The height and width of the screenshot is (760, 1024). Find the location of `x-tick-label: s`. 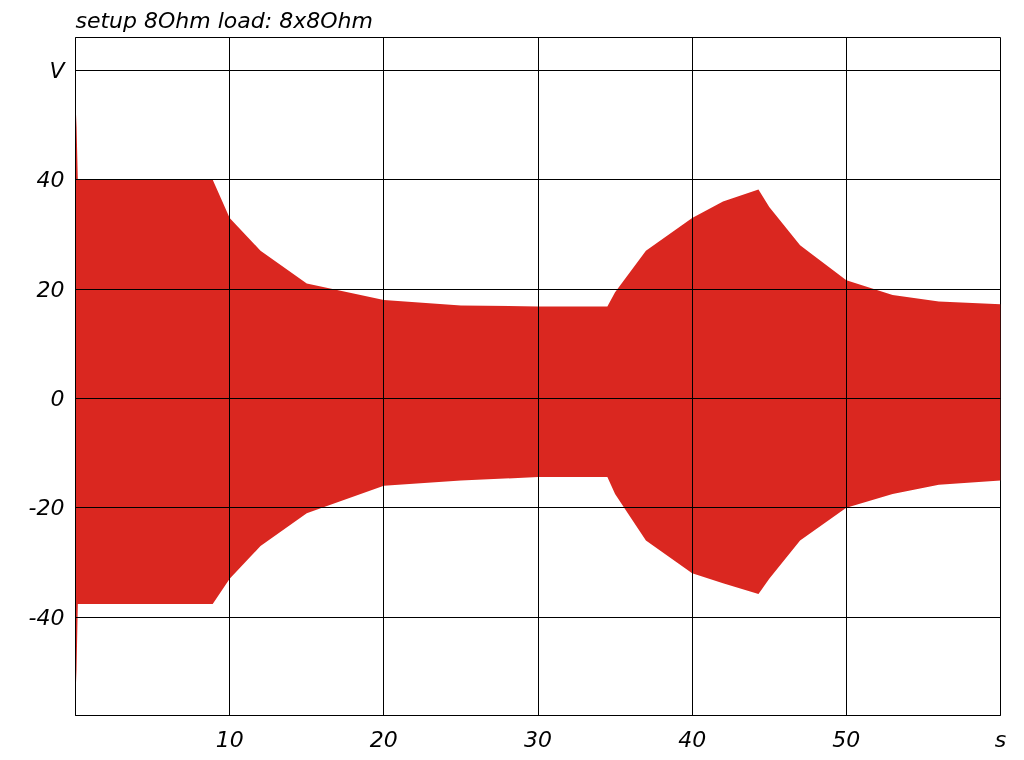

x-tick-label: s is located at coordinates (1000, 739).